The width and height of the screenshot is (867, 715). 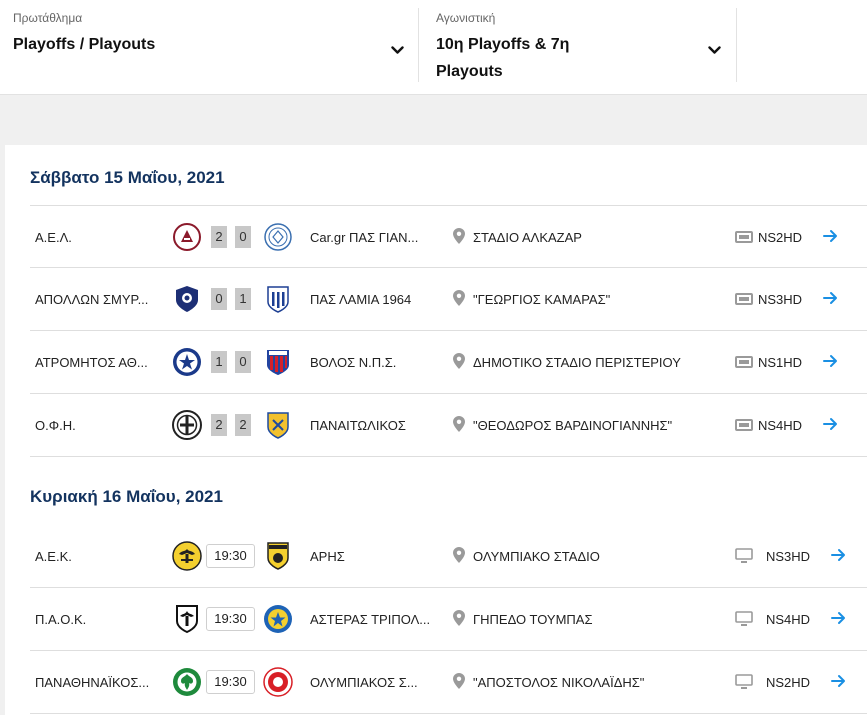 What do you see at coordinates (353, 362) in the screenshot?
I see `away-team: ΒΟΛΟΣ Ν.Π.Σ.` at bounding box center [353, 362].